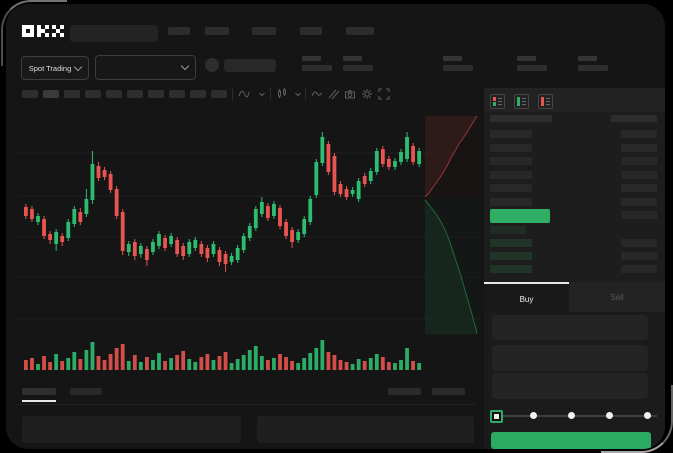 This screenshot has width=673, height=453. I want to click on amount-input, so click(570, 358).